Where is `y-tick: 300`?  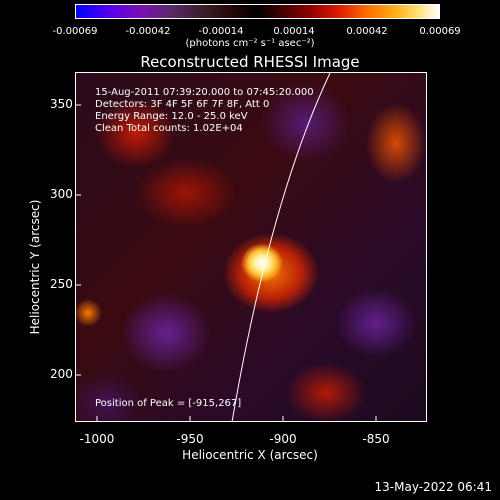
y-tick: 300 is located at coordinates (61, 194).